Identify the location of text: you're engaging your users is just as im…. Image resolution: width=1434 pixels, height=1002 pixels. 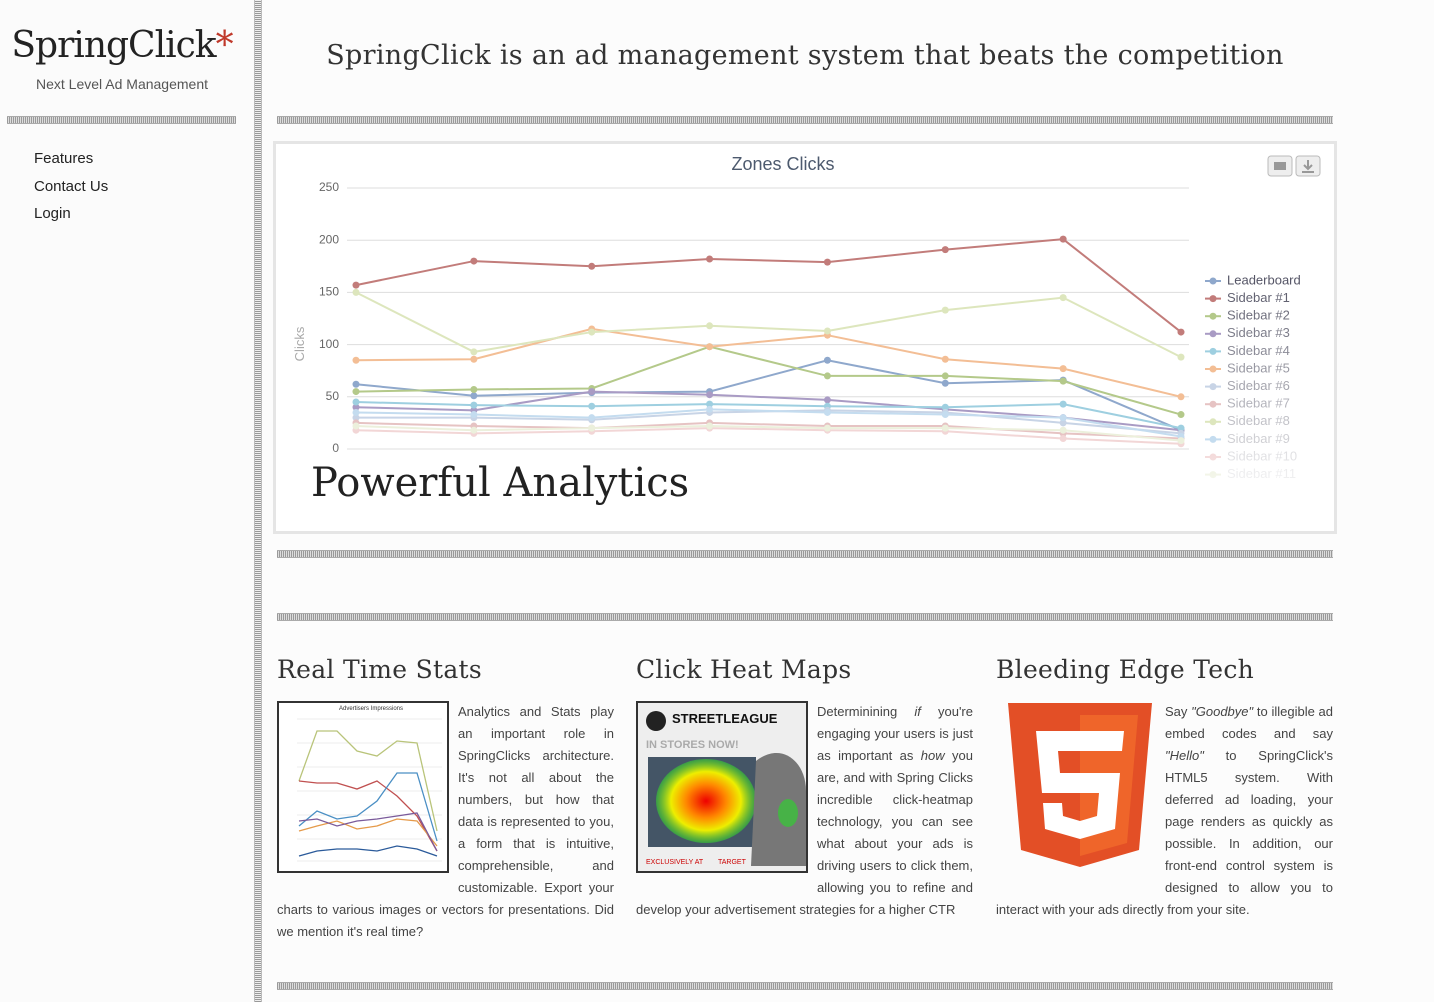
(895, 733).